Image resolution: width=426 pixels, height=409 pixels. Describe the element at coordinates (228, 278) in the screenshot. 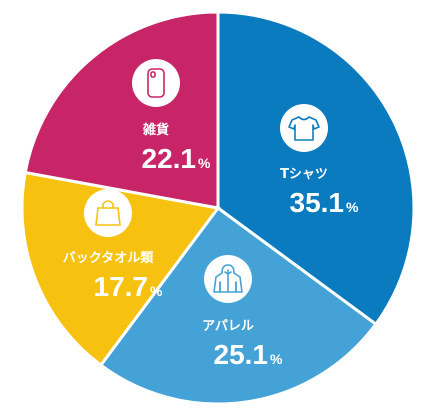

I see `hooded-jacket-icon` at that location.